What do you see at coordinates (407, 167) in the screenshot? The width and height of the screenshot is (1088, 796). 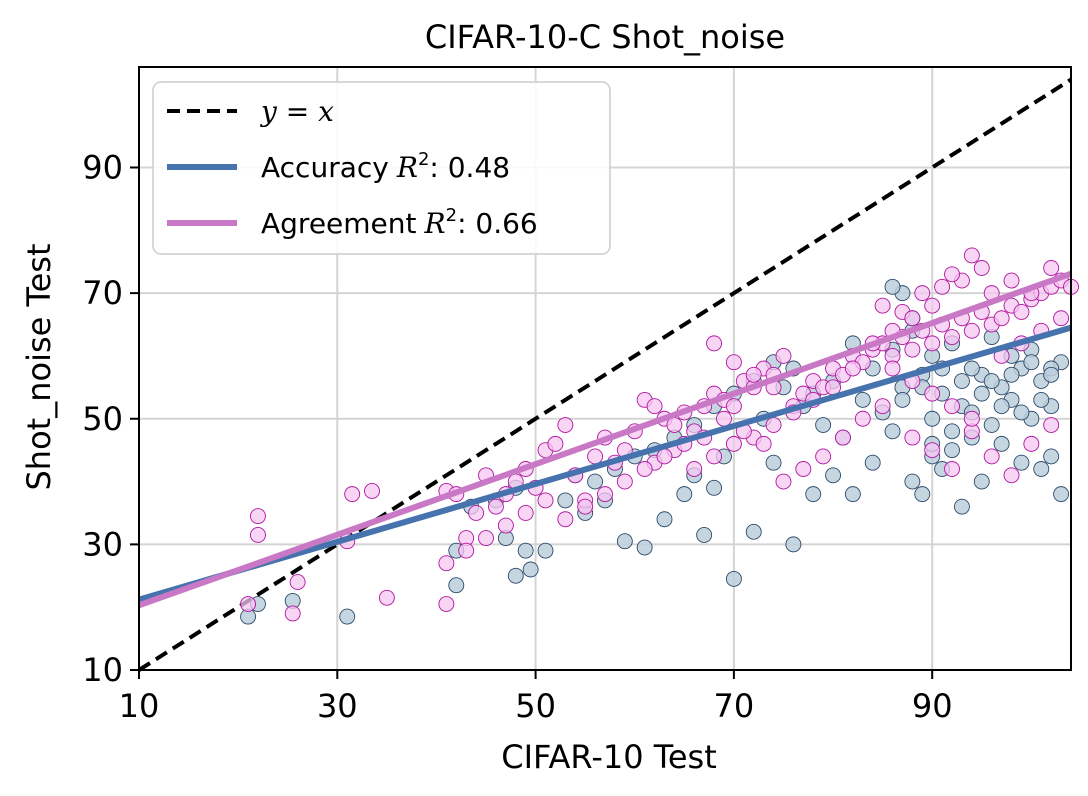 I see `legend-accuracy-r: R` at bounding box center [407, 167].